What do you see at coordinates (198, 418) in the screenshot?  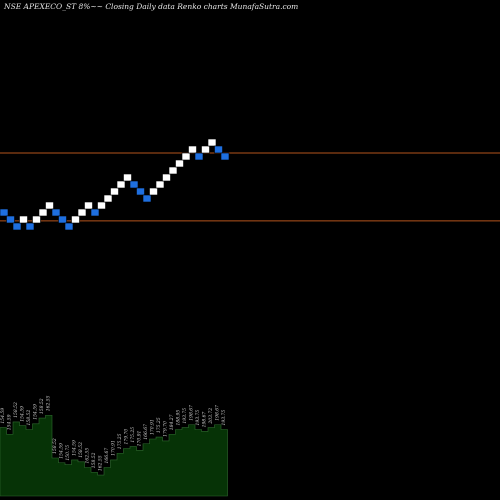 I see `volume-label-30: 193.75` at bounding box center [198, 418].